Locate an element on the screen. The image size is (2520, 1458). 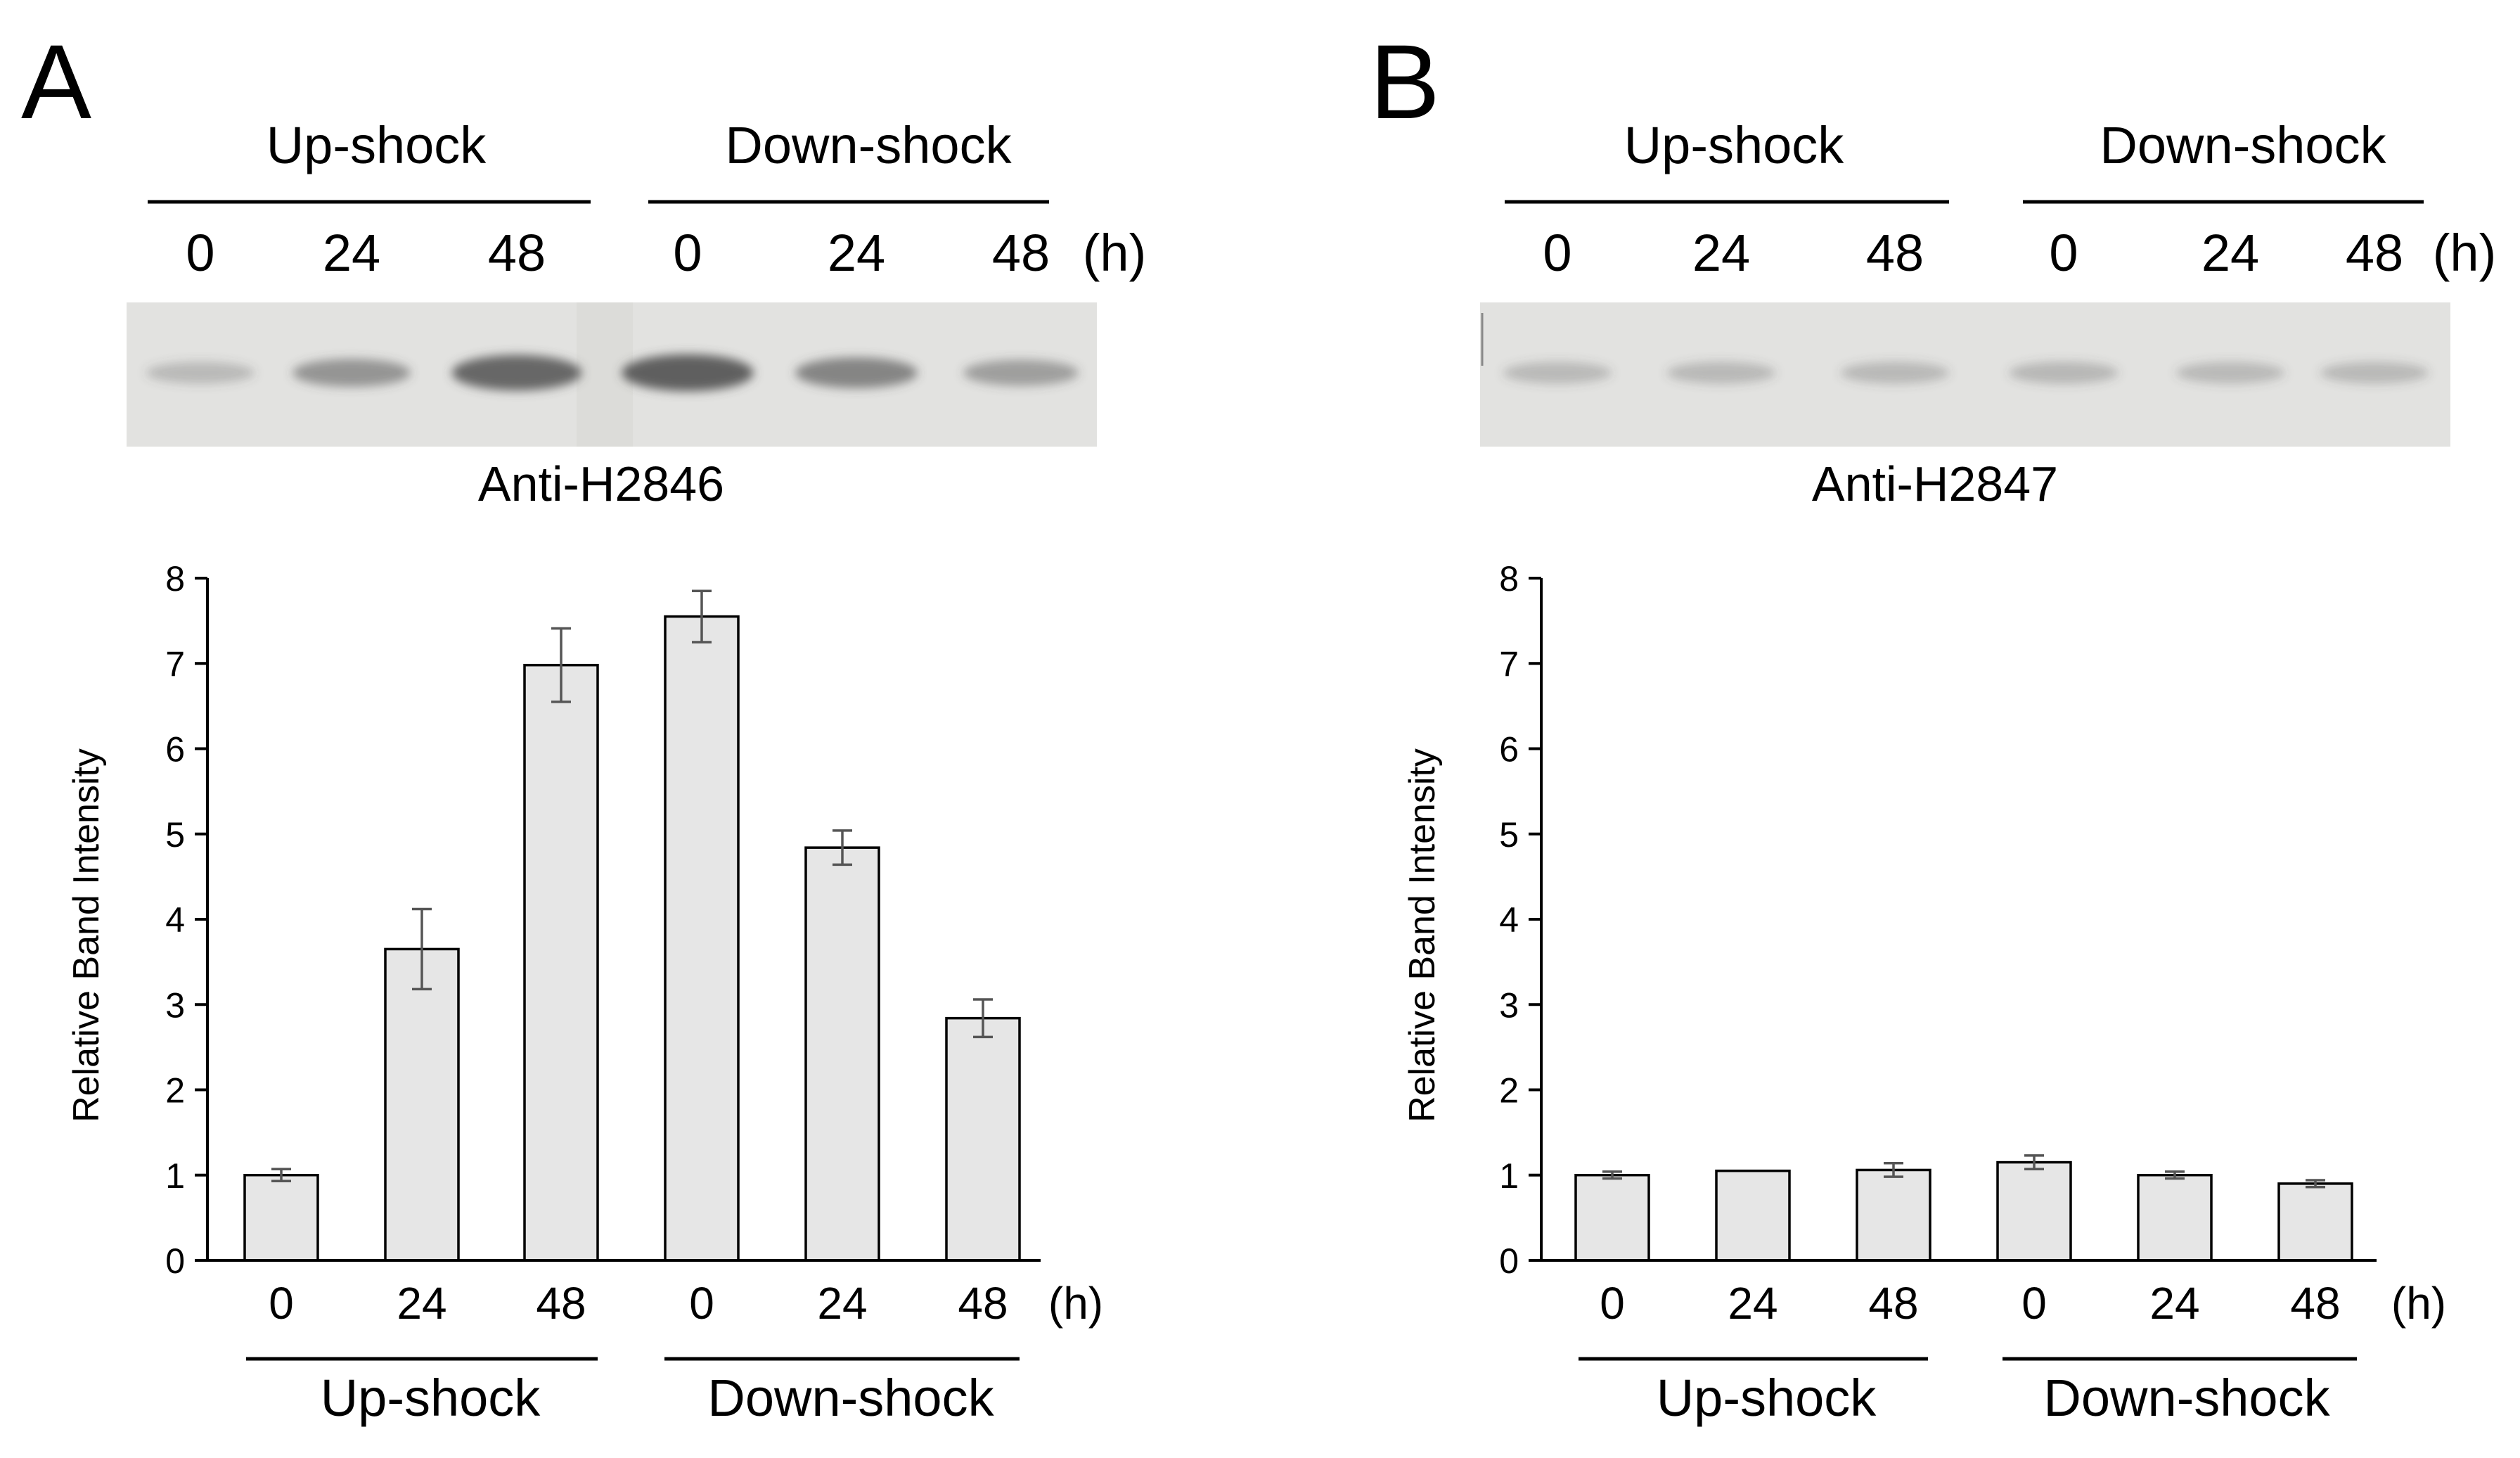
blot-a-group-label-2: Down-shock is located at coordinates (868, 145).